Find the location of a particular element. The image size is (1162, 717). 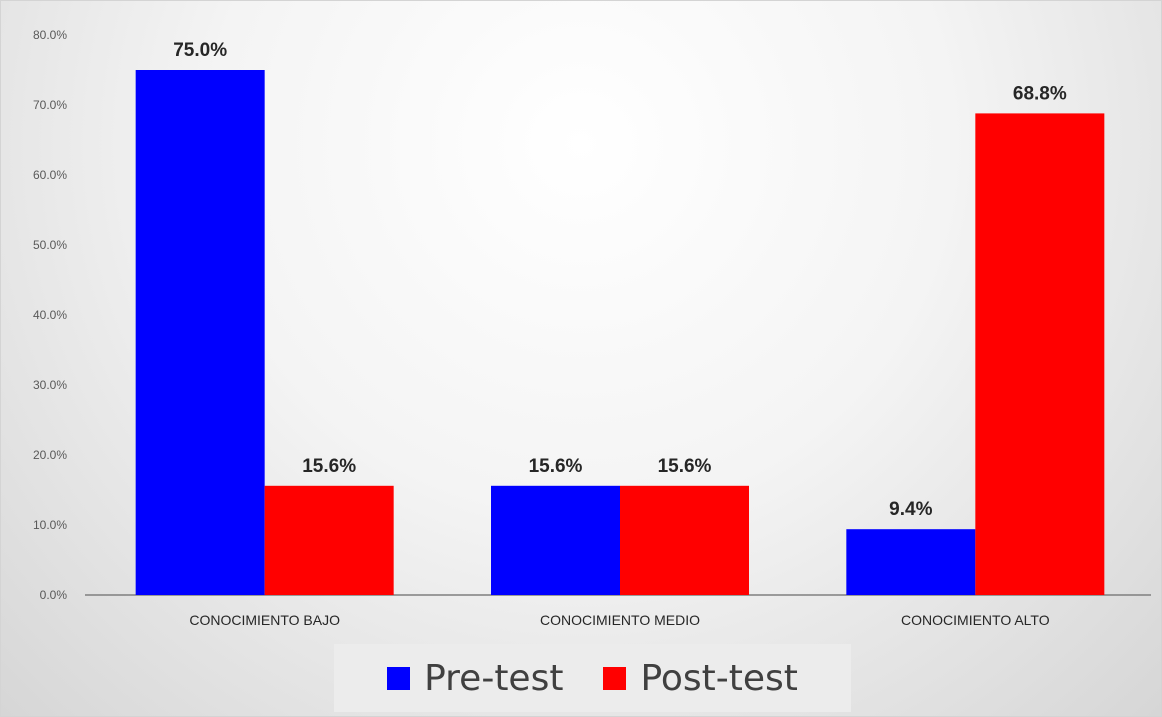

data-label-pre-test-conocimiento-medio: 15.6% is located at coordinates (556, 466).